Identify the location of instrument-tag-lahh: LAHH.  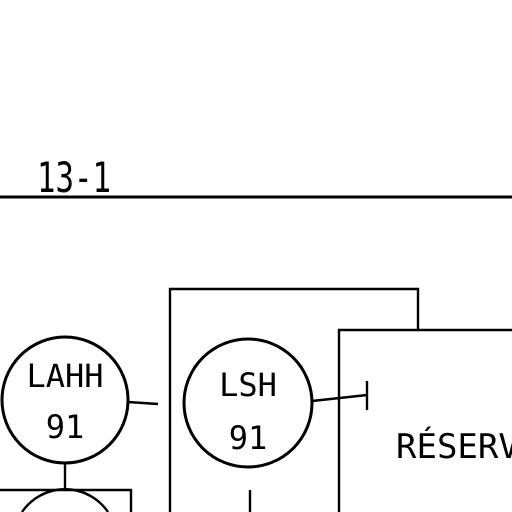
(64, 376).